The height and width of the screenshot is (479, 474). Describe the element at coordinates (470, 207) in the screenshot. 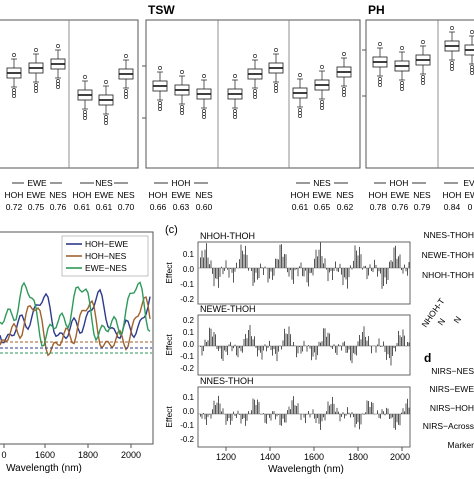

I see `ph-next-col2-value: 0` at that location.